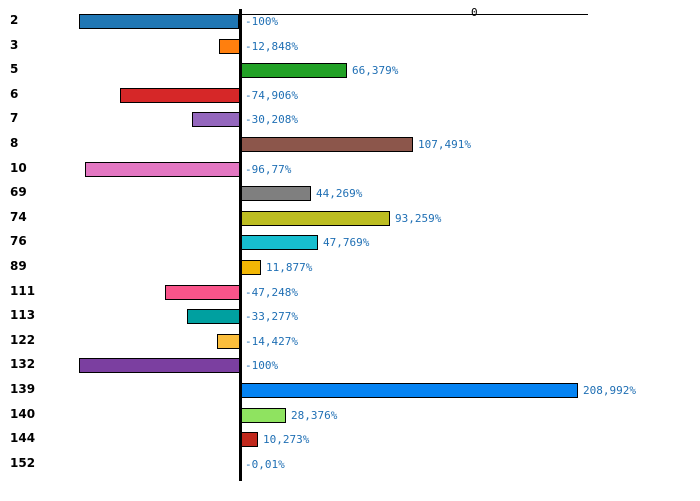  I want to click on bar-row: 6 -74,906%, so click(350, 95).